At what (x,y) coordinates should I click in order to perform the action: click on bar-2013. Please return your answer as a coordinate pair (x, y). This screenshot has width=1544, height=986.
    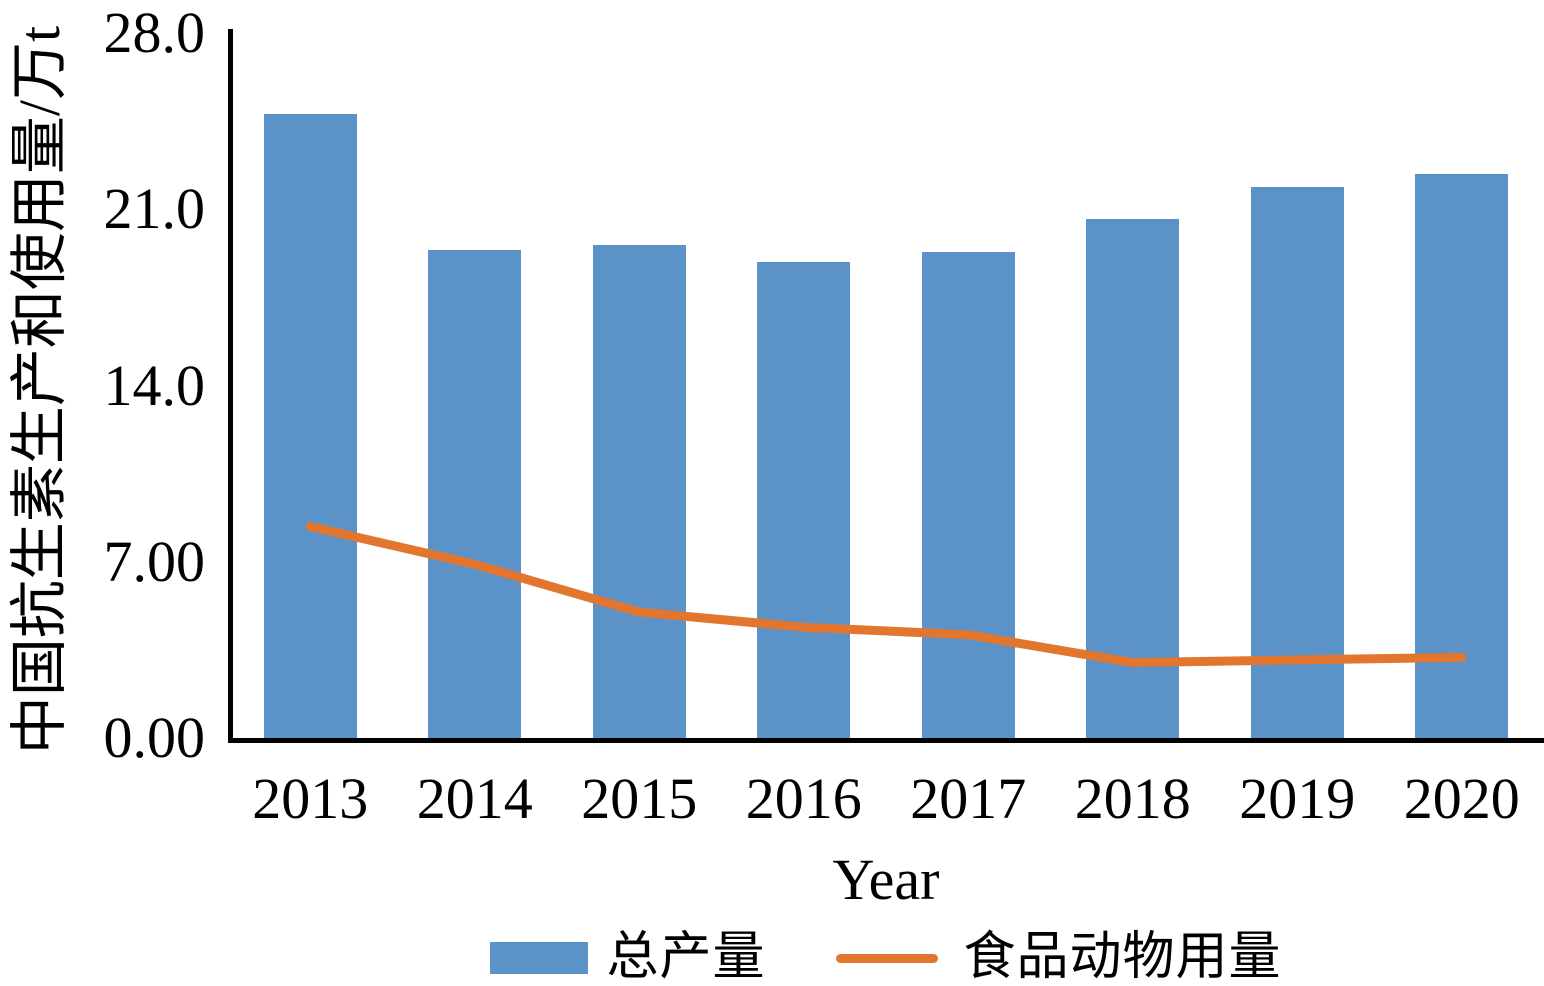
    Looking at the image, I should click on (310, 425).